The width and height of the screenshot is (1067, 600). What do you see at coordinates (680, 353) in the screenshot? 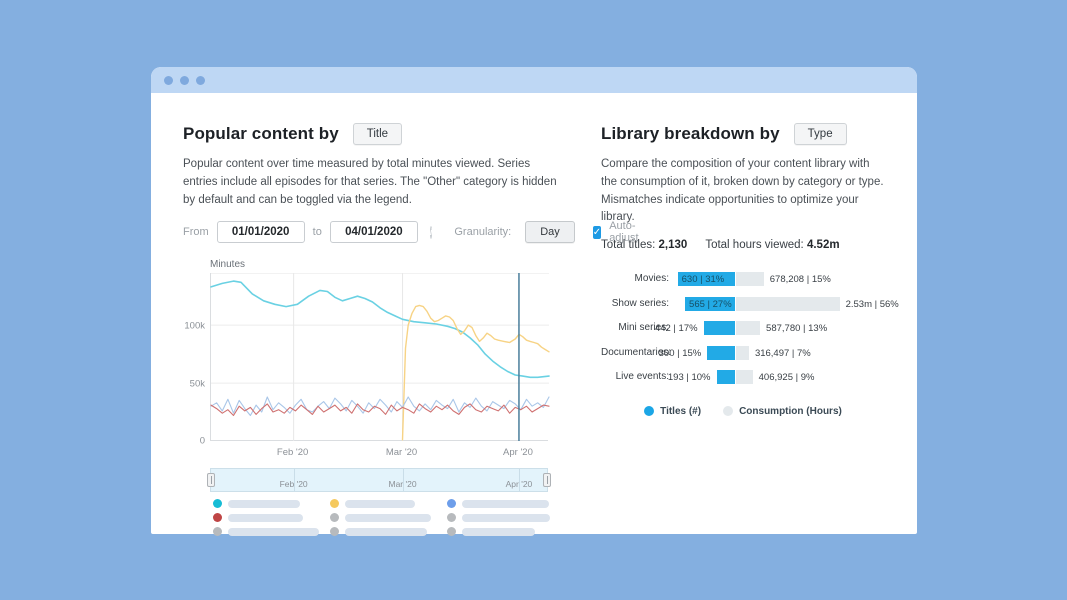
I see `titles-value-label: 300 | 15%` at bounding box center [680, 353].